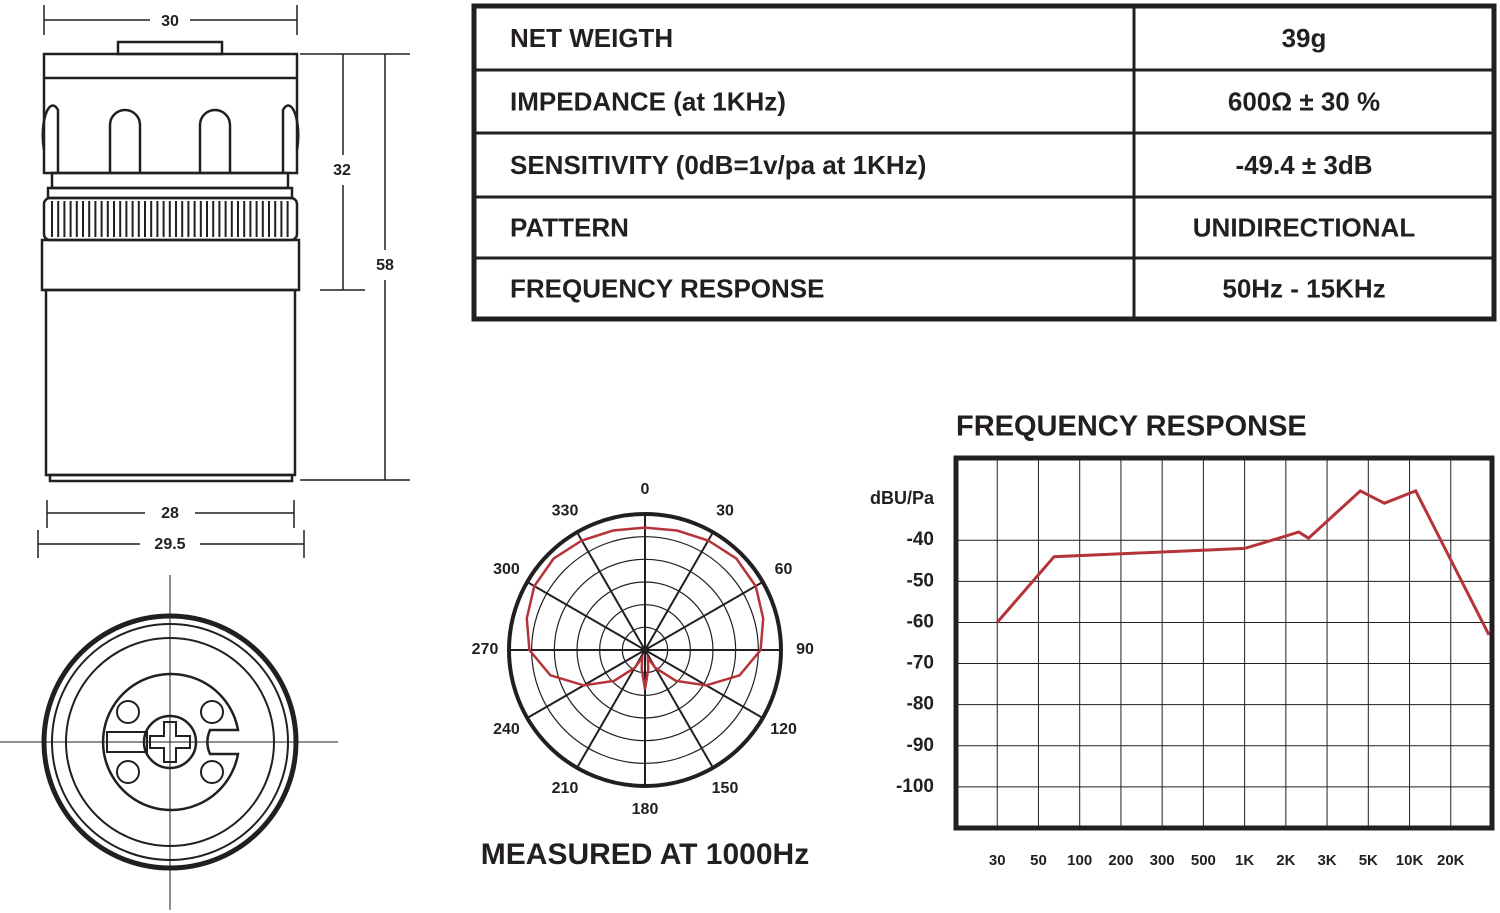  I want to click on capsule-bottom-view, so click(169, 742).